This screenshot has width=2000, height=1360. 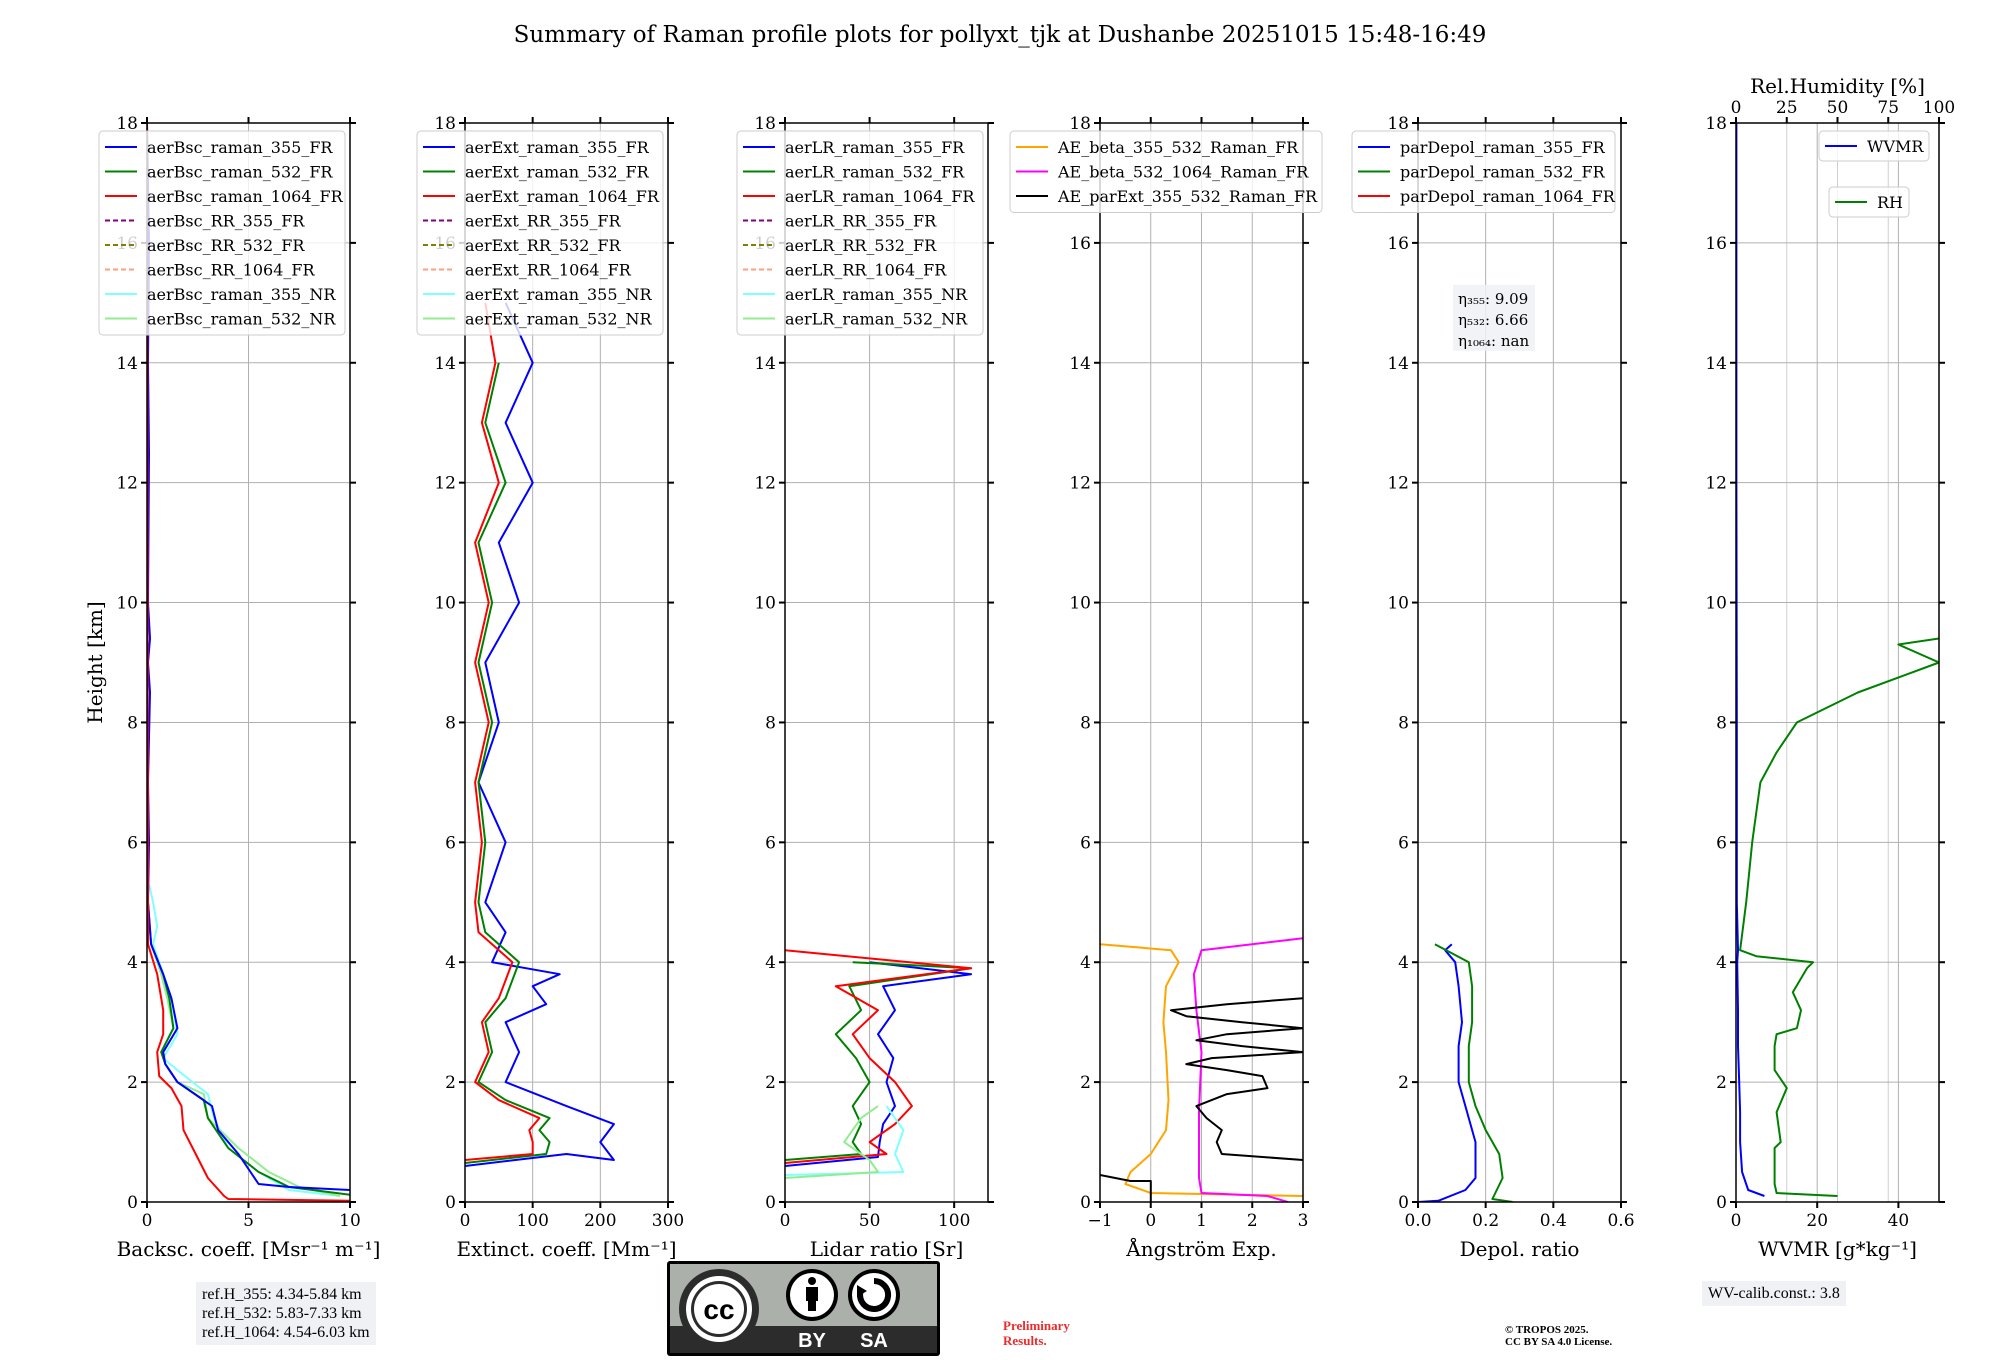 What do you see at coordinates (226, 221) in the screenshot?
I see `legend-label: aerBsc_RR_355_FR` at bounding box center [226, 221].